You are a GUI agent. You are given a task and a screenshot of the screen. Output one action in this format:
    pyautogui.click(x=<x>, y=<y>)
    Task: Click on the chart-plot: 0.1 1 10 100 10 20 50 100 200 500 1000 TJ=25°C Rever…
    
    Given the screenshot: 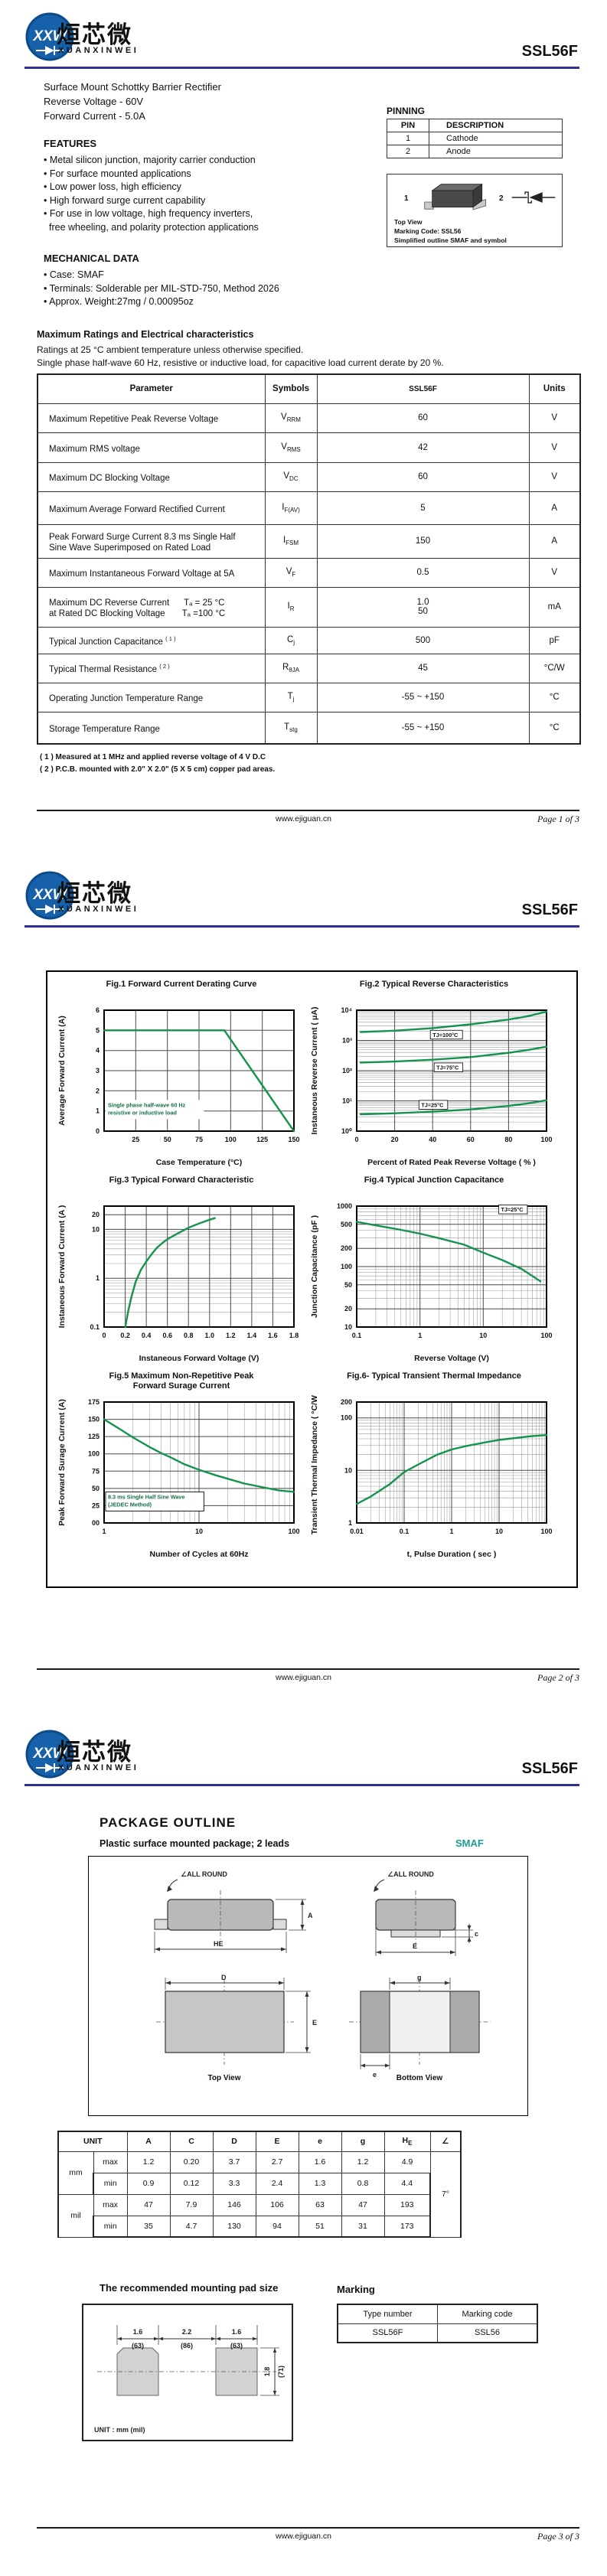 What is the action you would take?
    pyautogui.click(x=432, y=1282)
    